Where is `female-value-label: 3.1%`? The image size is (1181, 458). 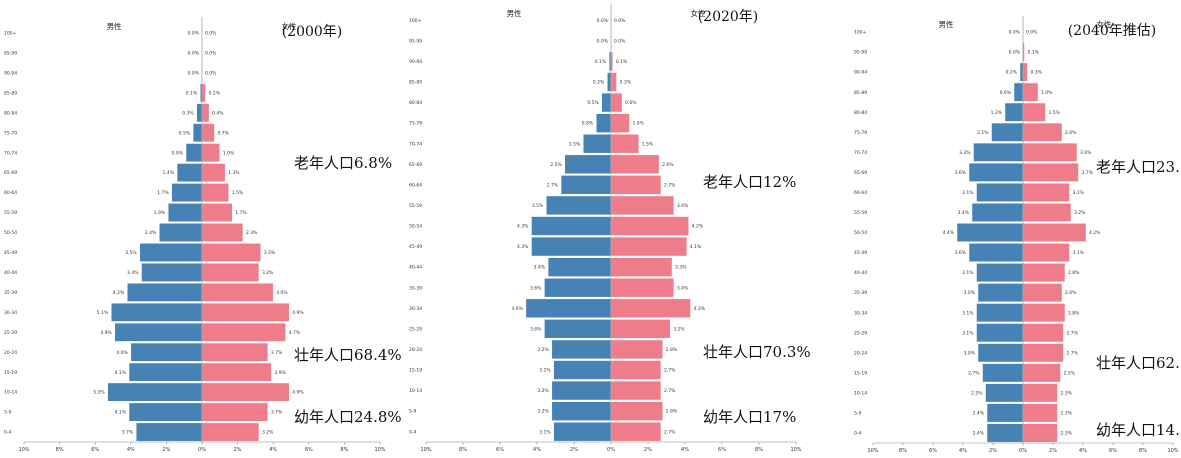
female-value-label: 3.1% is located at coordinates (1079, 193).